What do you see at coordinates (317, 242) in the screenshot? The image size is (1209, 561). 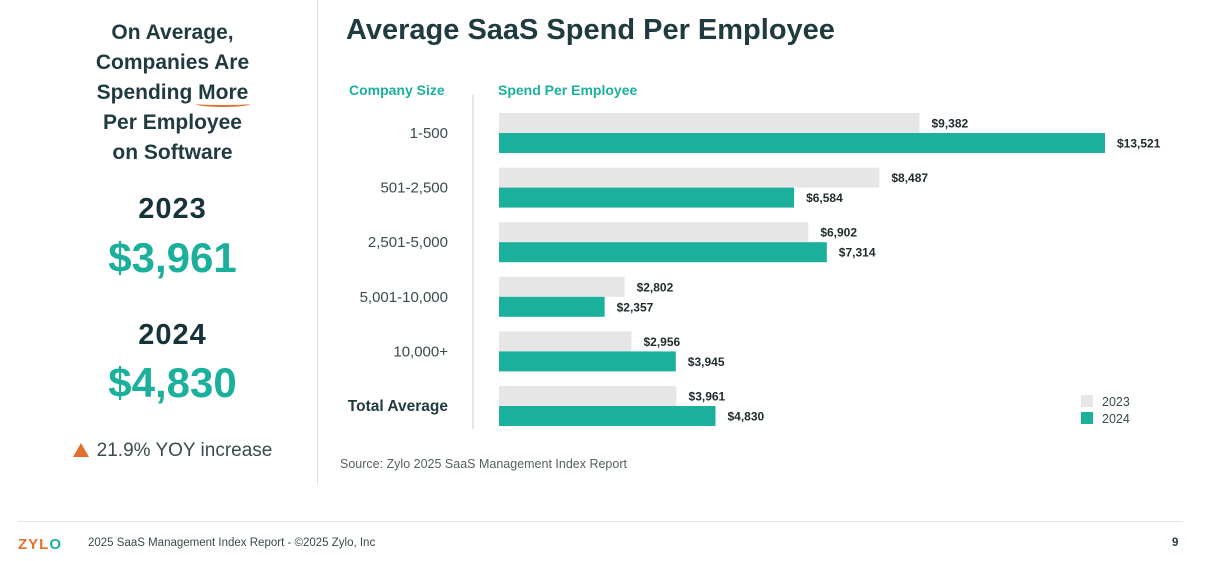 I see `panel-divider` at bounding box center [317, 242].